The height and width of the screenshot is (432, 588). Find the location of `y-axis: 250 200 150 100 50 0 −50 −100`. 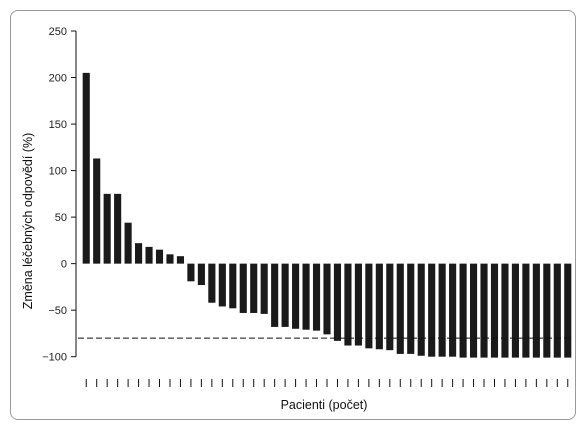

y-axis: 250 200 150 100 50 0 −50 −100 is located at coordinates (59, 195).